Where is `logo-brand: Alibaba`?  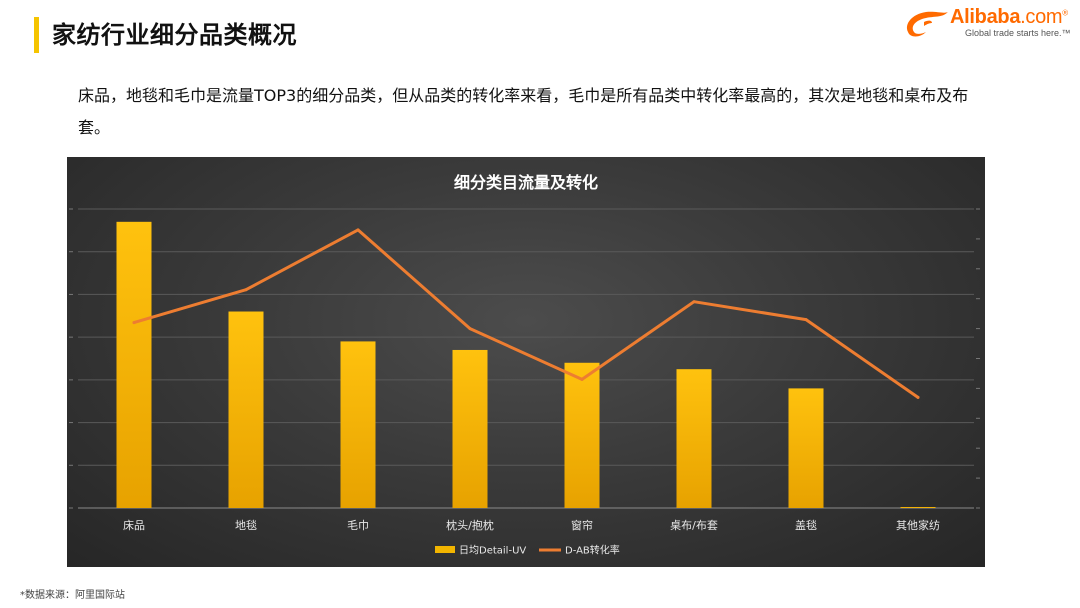
logo-brand: Alibaba is located at coordinates (985, 17).